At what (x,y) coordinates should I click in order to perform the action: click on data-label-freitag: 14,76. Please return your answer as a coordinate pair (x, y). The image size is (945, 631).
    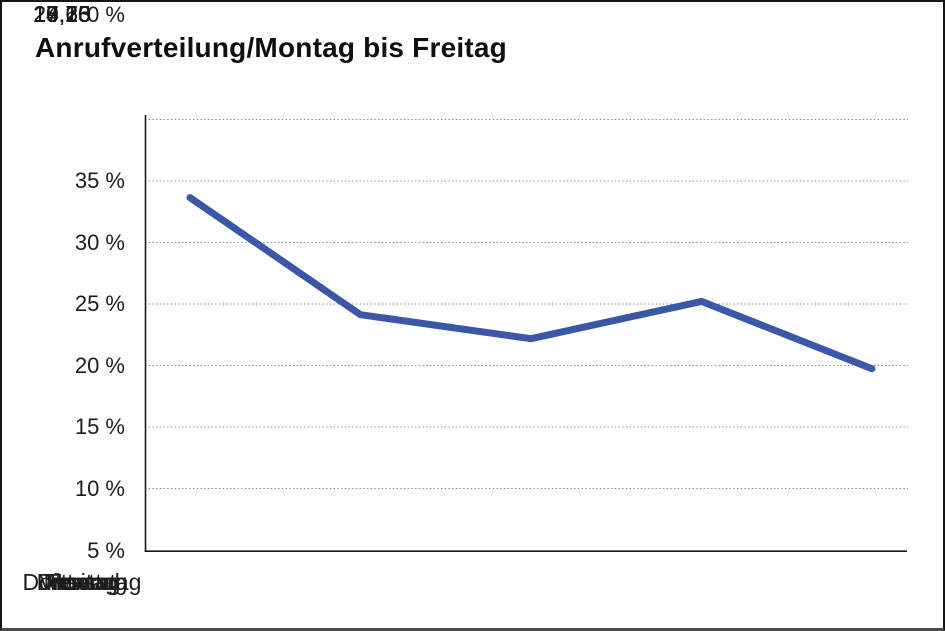
    Looking at the image, I should click on (62, 14).